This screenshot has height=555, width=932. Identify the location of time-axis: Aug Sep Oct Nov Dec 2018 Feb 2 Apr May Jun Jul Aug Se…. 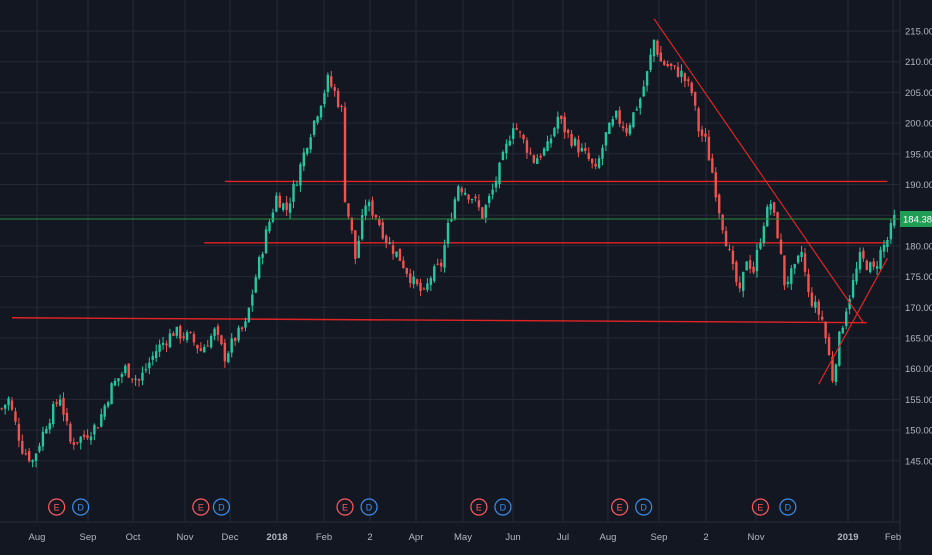
(465, 537).